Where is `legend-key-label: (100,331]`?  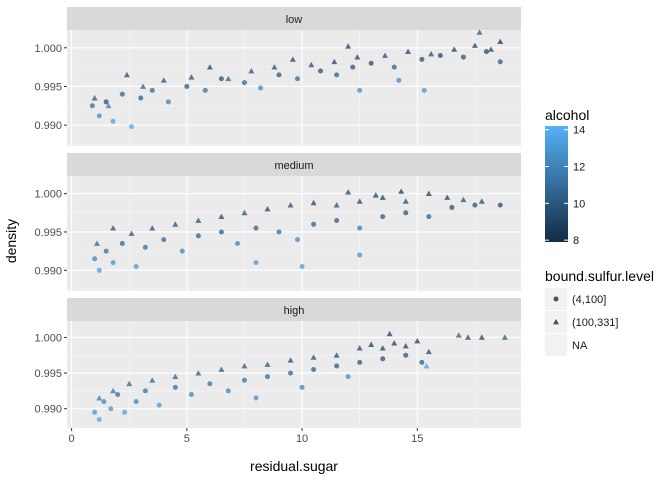
legend-key-label: (100,331] is located at coordinates (595, 323).